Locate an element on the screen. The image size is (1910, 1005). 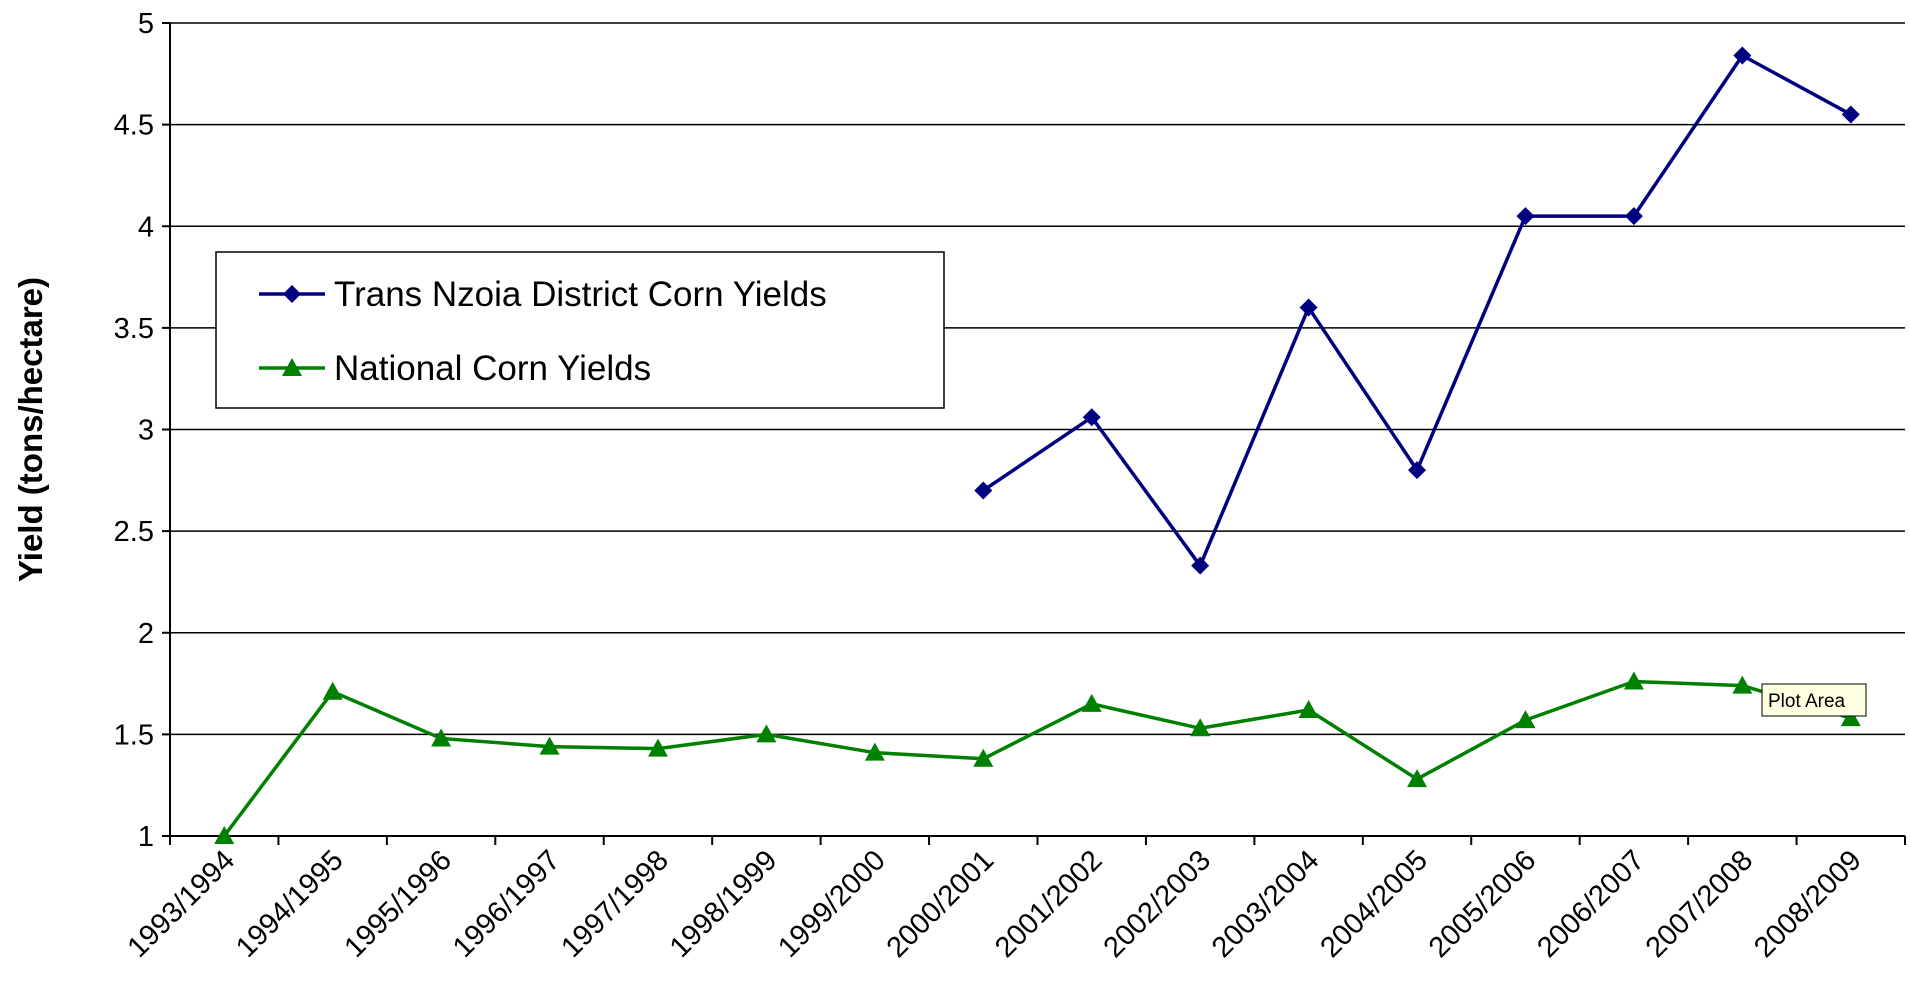
y-tick-label-3: 3 is located at coordinates (146, 431).